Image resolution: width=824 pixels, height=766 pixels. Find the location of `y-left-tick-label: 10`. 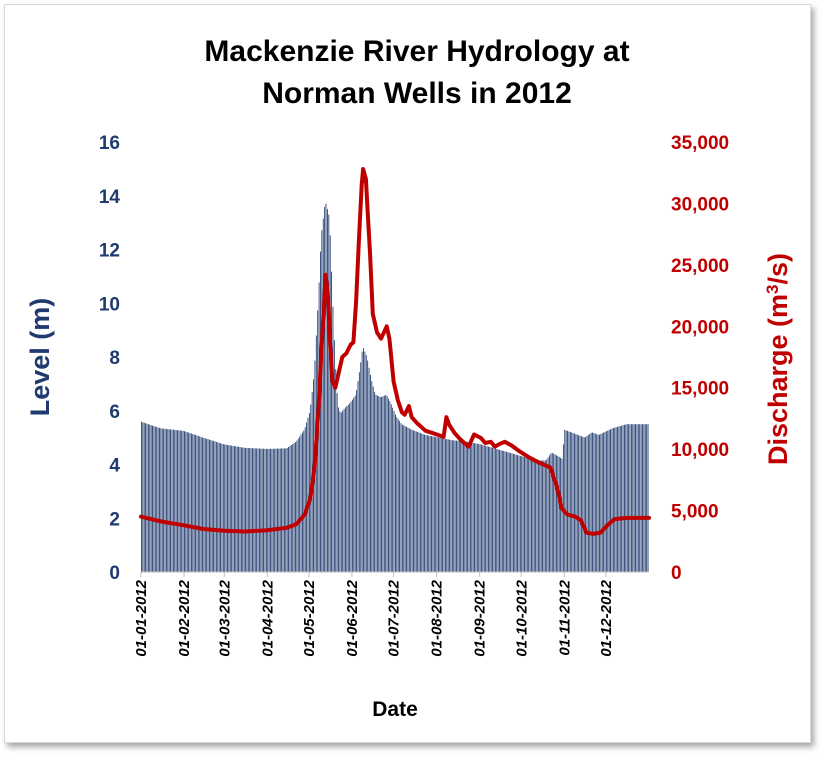

y-left-tick-label: 10 is located at coordinates (109, 304).